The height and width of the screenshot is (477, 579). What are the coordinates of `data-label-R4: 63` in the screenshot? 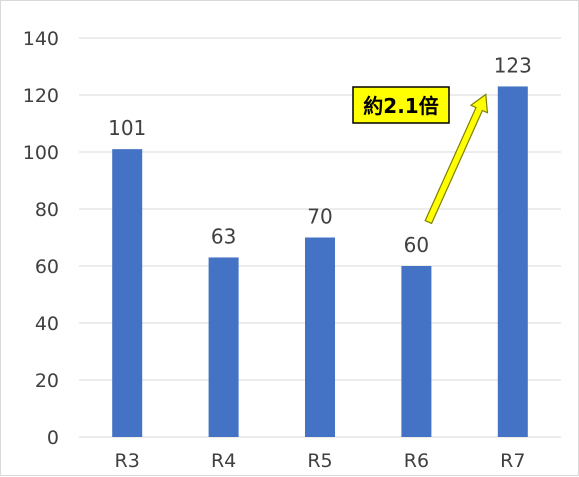 It's located at (223, 236).